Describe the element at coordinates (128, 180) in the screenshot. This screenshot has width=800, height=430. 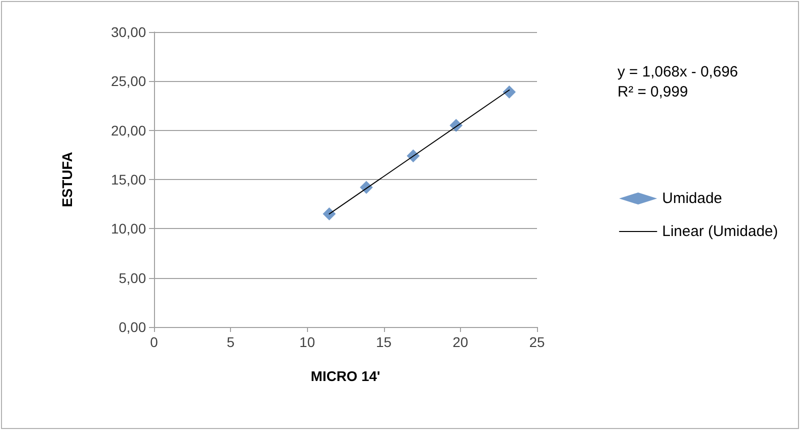
I see `y-tick-label: 15,00` at that location.